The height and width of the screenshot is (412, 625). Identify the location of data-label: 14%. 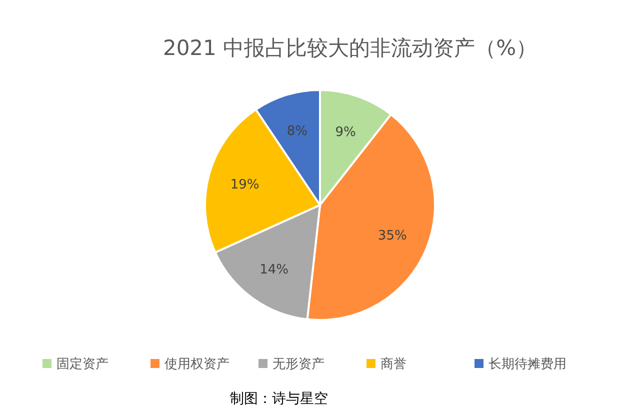
(274, 270).